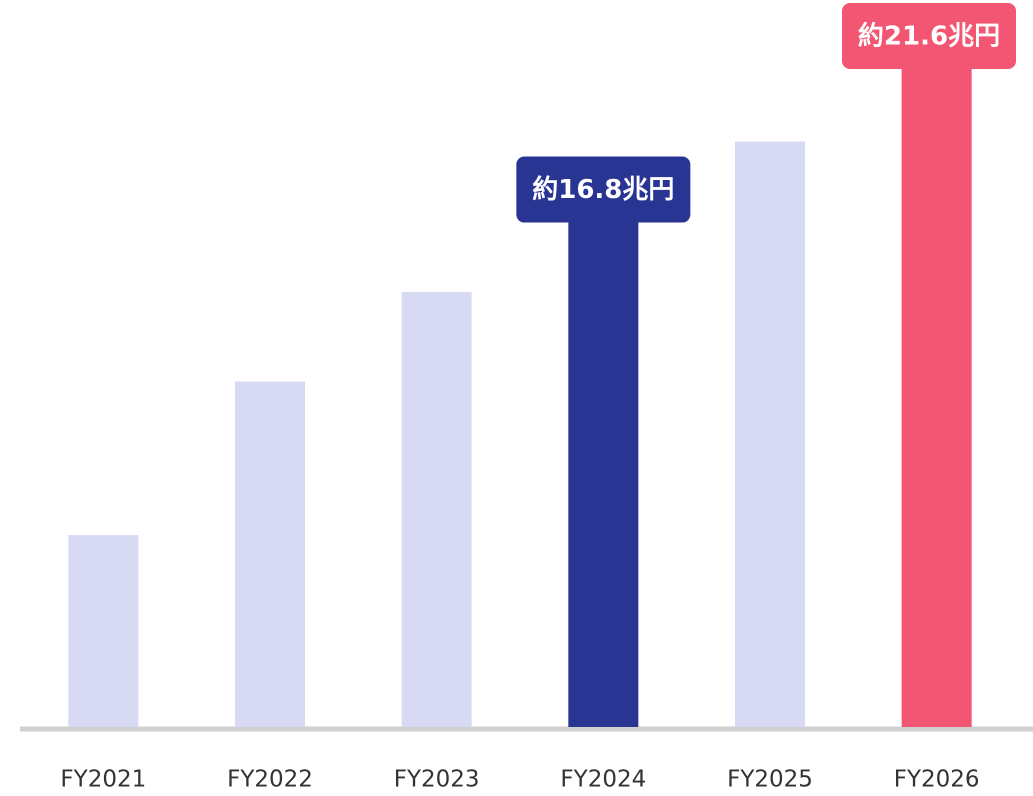 The width and height of the screenshot is (1033, 796). I want to click on x-tick-label: FY2026, so click(937, 780).